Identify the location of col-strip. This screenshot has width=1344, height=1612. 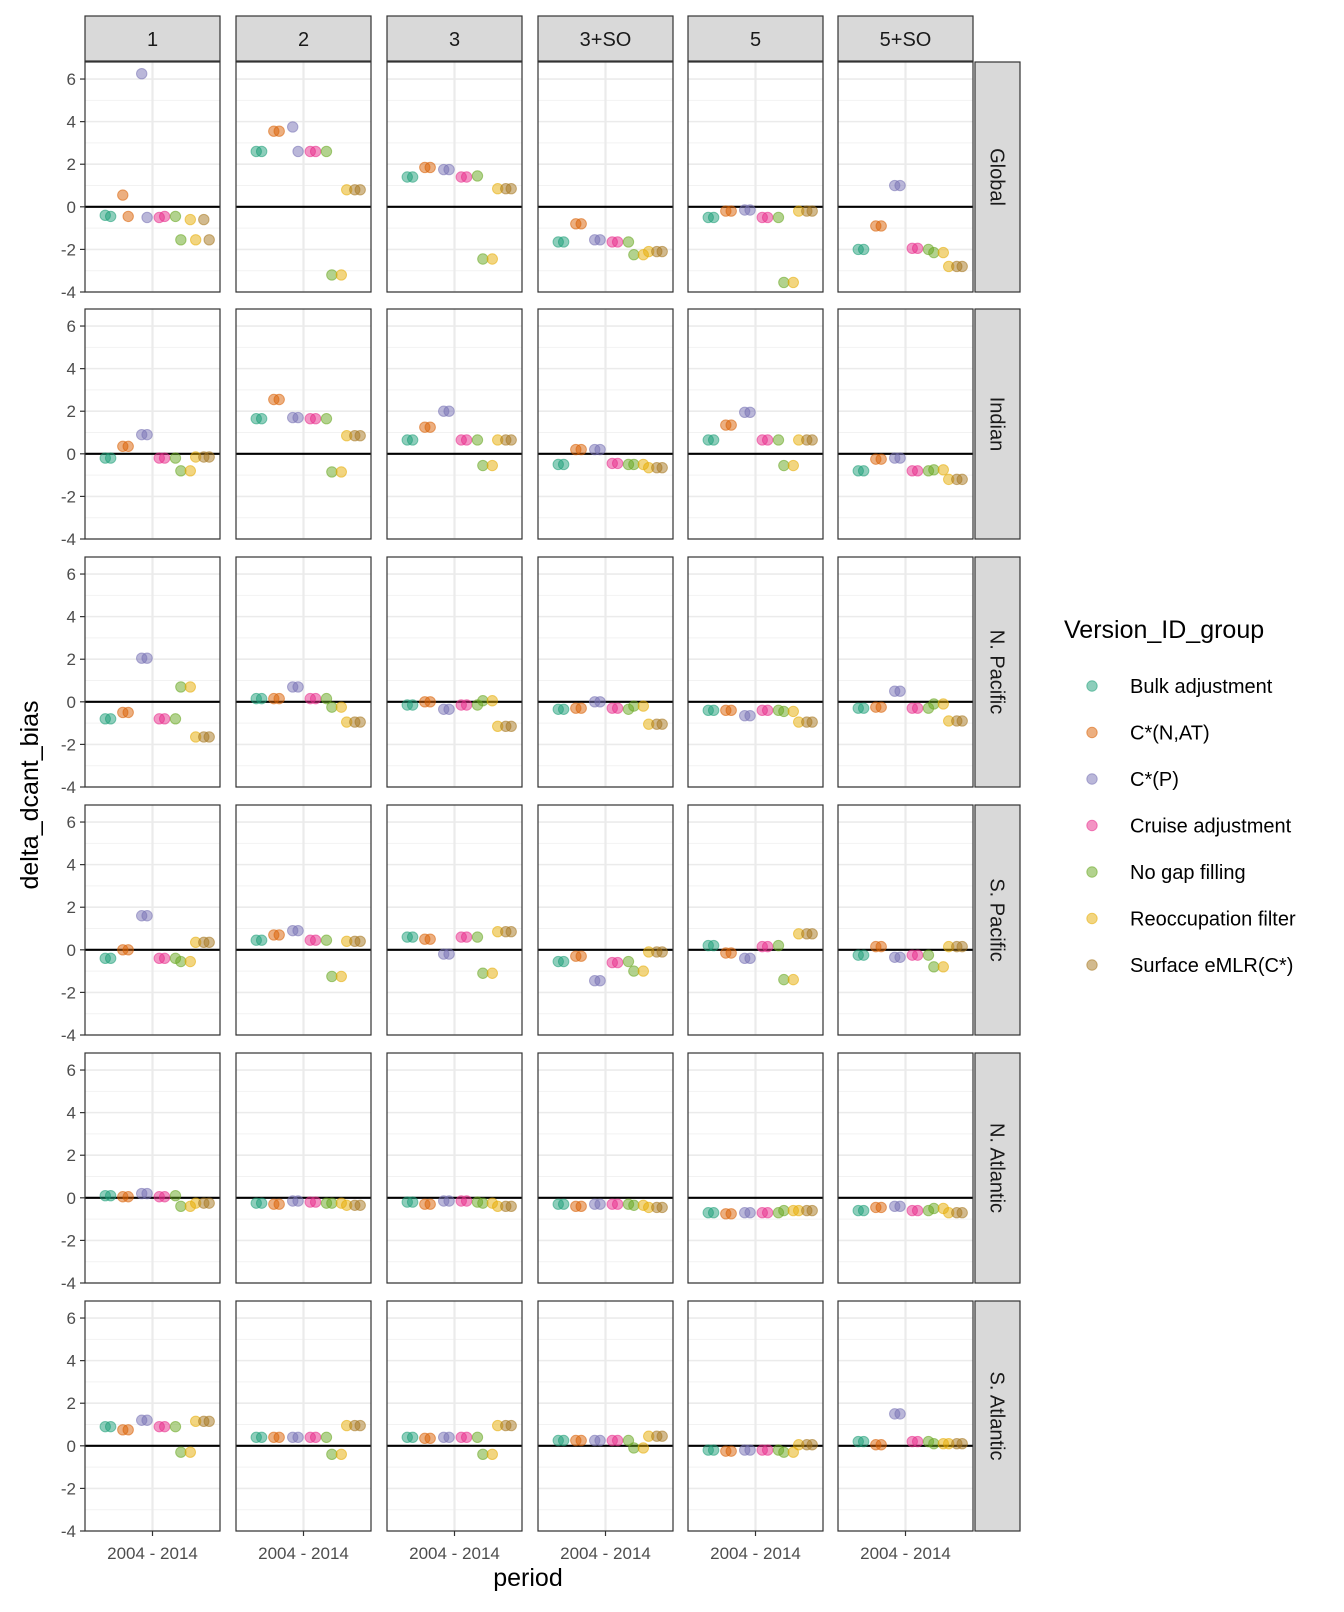
(905, 38).